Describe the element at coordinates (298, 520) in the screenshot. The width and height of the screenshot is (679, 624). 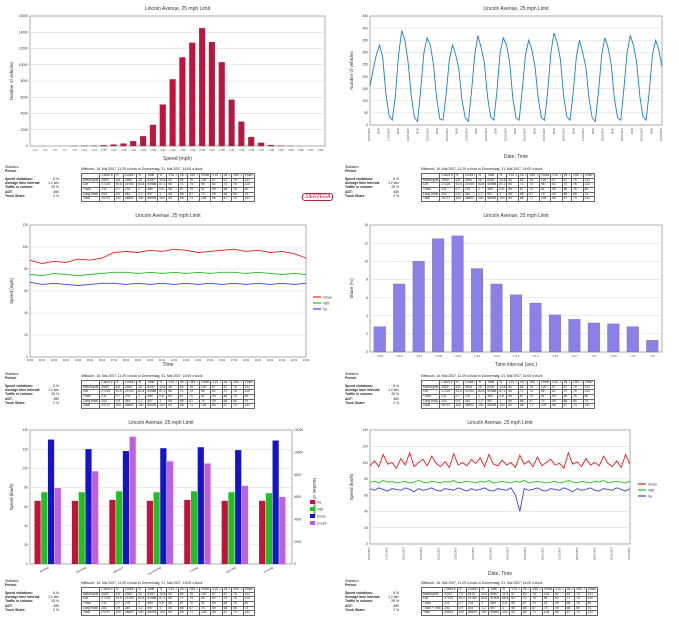
I see `y2-tick-label: 4000` at that location.